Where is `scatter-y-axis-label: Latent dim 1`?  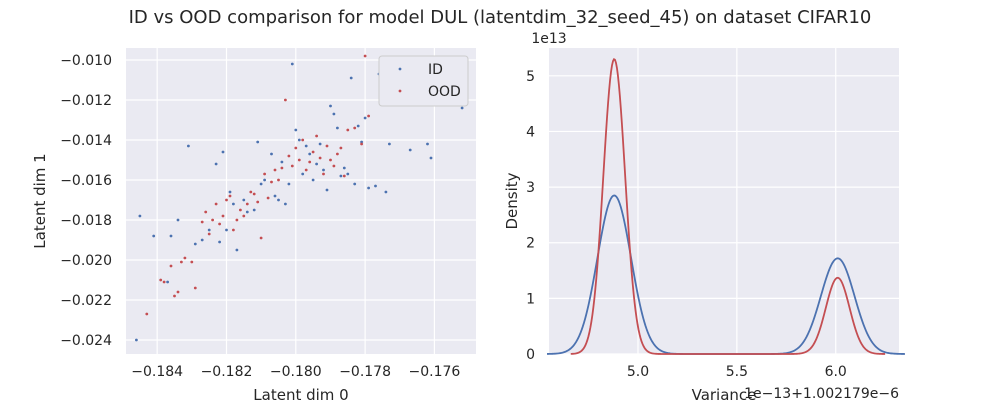
scatter-y-axis-label: Latent dim 1 is located at coordinates (40, 200).